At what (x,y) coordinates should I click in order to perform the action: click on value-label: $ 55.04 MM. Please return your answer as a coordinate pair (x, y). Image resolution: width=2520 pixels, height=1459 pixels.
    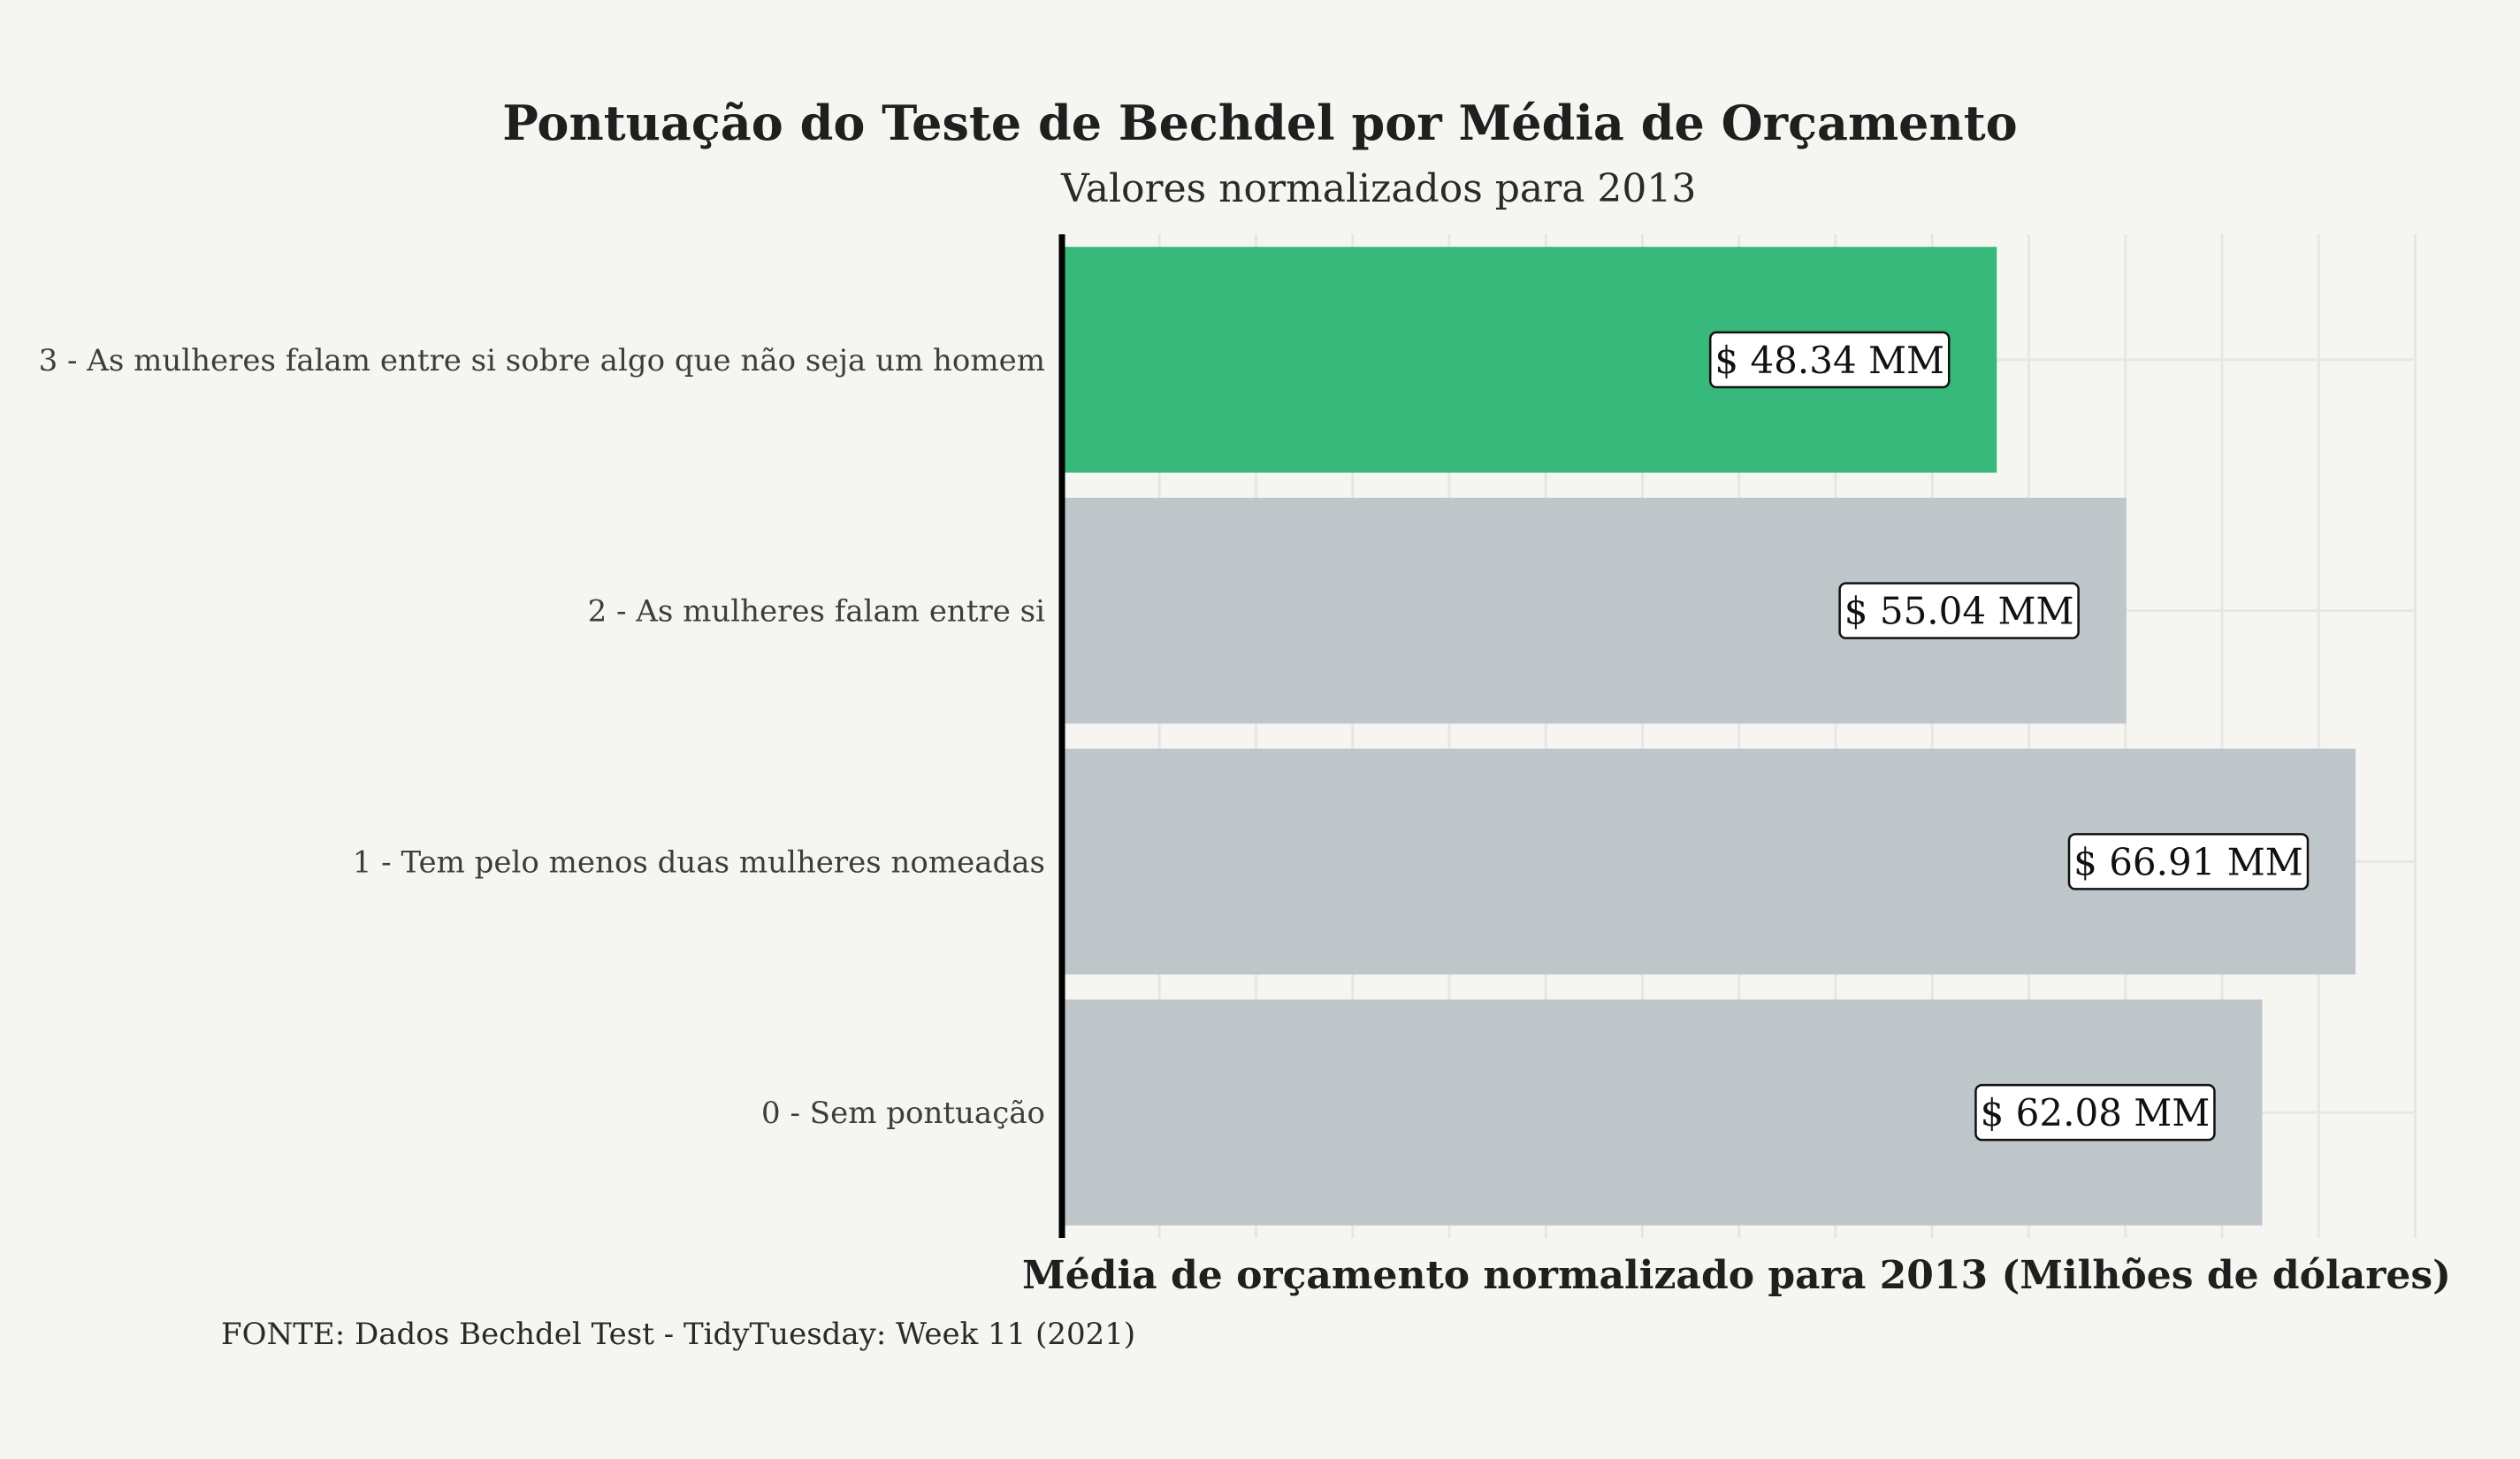
    Looking at the image, I should click on (1959, 612).